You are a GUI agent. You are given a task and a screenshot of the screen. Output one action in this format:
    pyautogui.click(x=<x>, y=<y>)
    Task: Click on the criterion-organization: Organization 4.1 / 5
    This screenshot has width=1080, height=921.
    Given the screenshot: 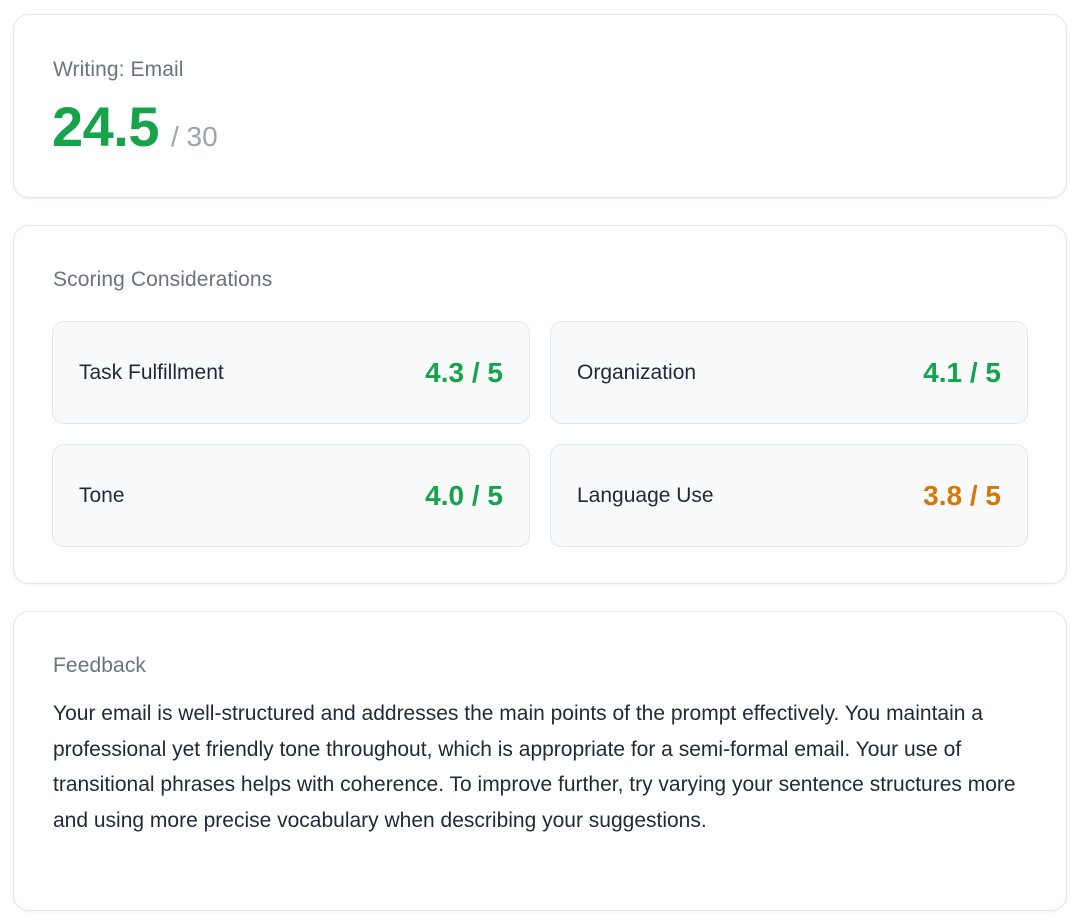 What is the action you would take?
    pyautogui.click(x=789, y=372)
    